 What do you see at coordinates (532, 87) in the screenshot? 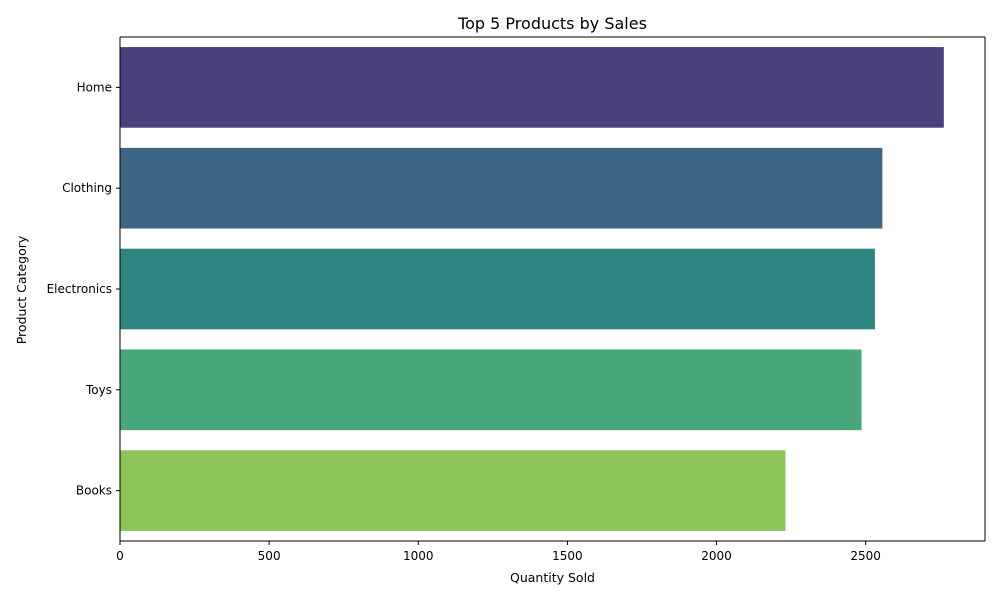
I see `bar-home` at bounding box center [532, 87].